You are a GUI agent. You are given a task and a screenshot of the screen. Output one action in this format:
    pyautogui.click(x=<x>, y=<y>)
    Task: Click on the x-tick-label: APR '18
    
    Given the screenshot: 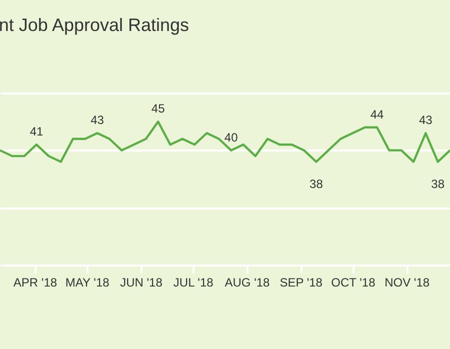 What is the action you would take?
    pyautogui.click(x=35, y=283)
    